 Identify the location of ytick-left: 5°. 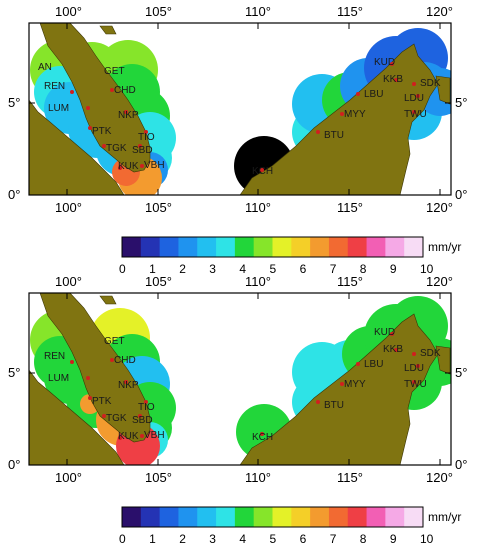
(14, 102).